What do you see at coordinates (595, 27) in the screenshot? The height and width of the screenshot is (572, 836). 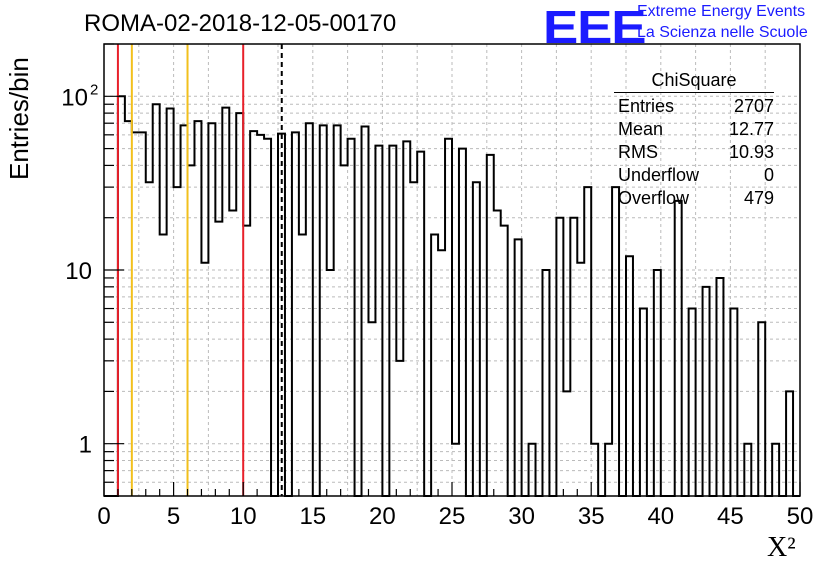 I see `eee-logo: EEE` at bounding box center [595, 27].